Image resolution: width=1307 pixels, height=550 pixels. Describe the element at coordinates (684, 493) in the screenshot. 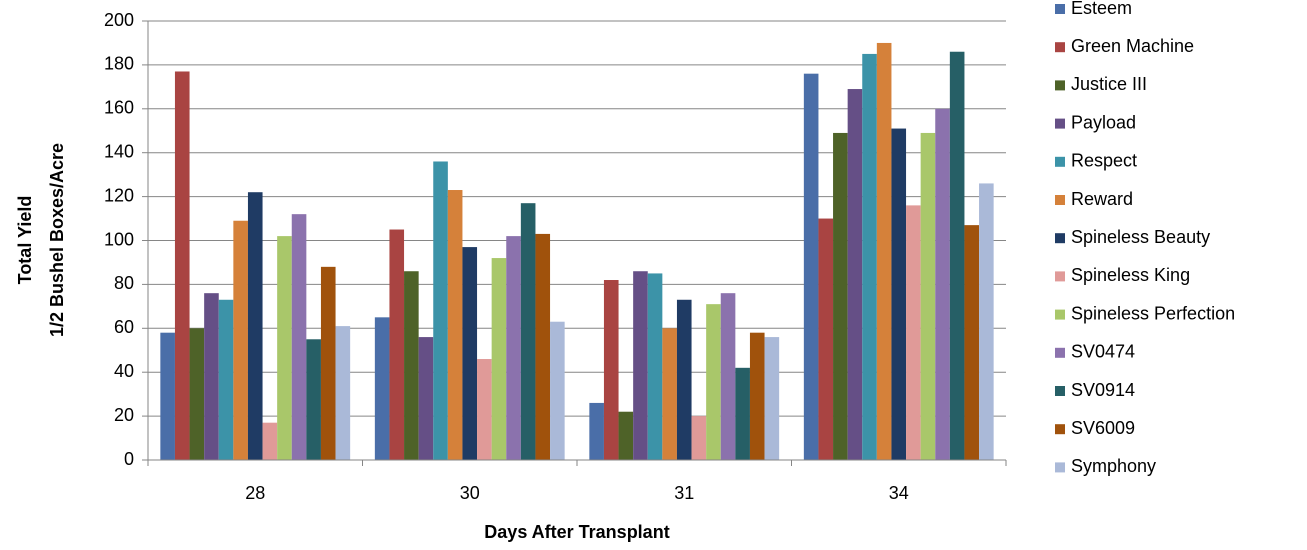

I see `x-tick-label: 31` at that location.